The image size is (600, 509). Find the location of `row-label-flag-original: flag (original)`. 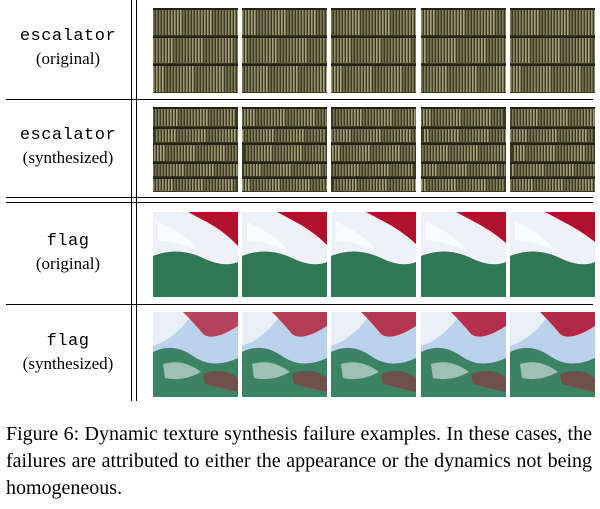

row-label-flag-original: flag (original) is located at coordinates (68, 253).